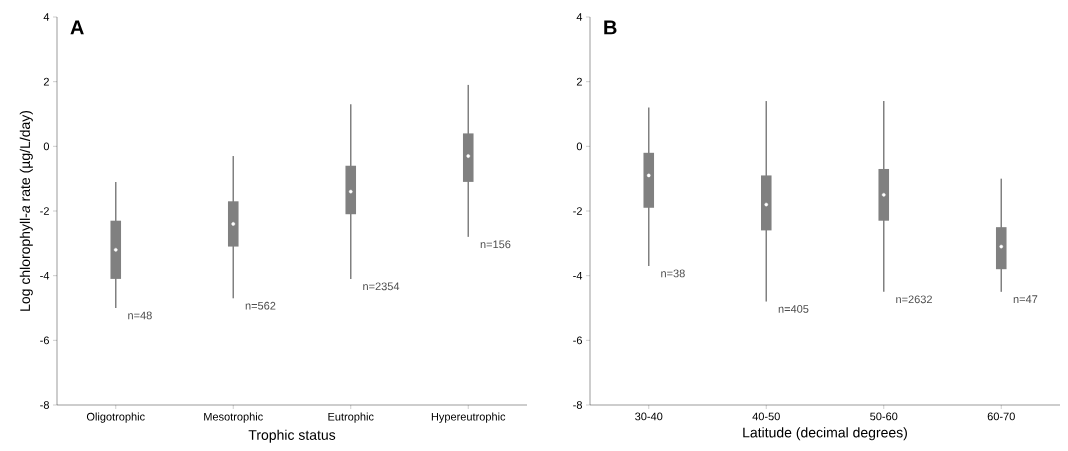 The image size is (1068, 451). Describe the element at coordinates (495, 244) in the screenshot. I see `annotation: n=156` at that location.